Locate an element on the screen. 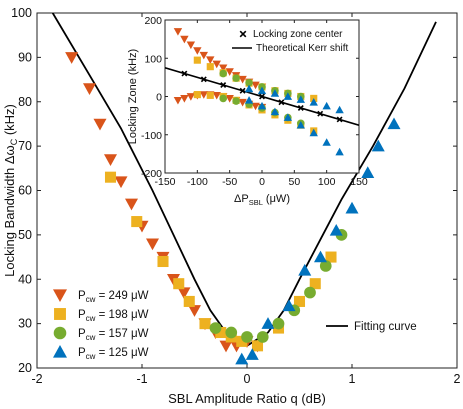 This screenshot has width=463, height=409. inset-y-axis-label: Locking Zone (kHz) is located at coordinates (133, 96).